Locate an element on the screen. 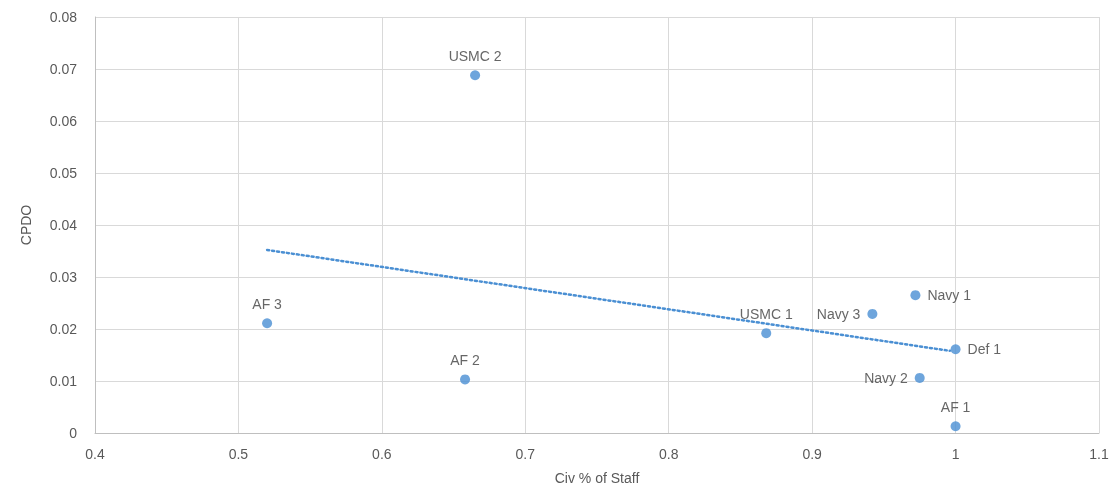  y-tick-label: 0.06 is located at coordinates (63, 121).